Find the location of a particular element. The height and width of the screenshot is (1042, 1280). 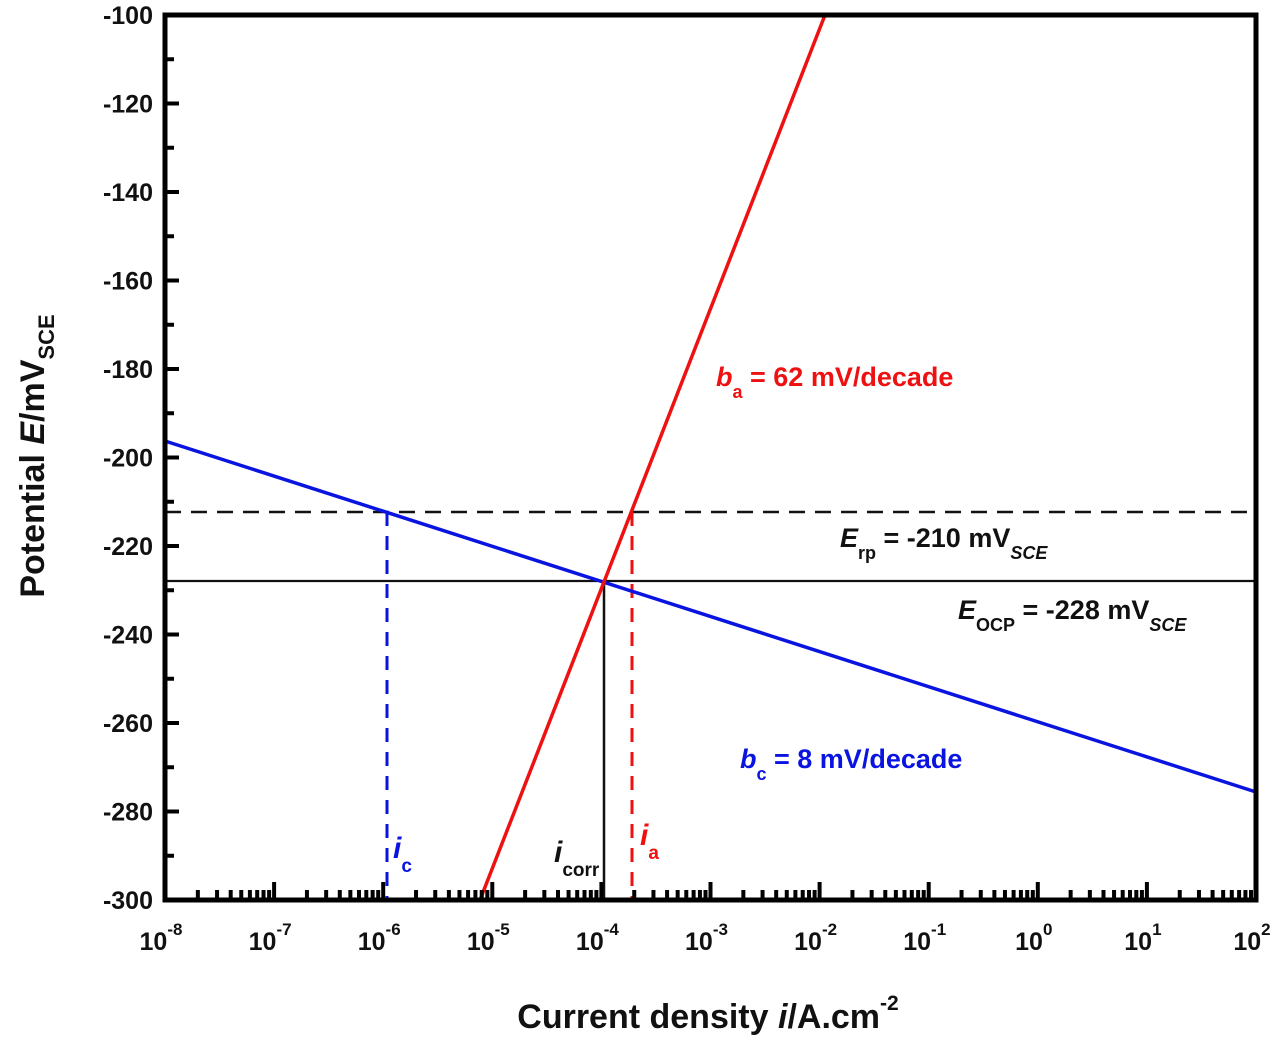

x-tick-label: 10⁻⁵ is located at coordinates (488, 938).